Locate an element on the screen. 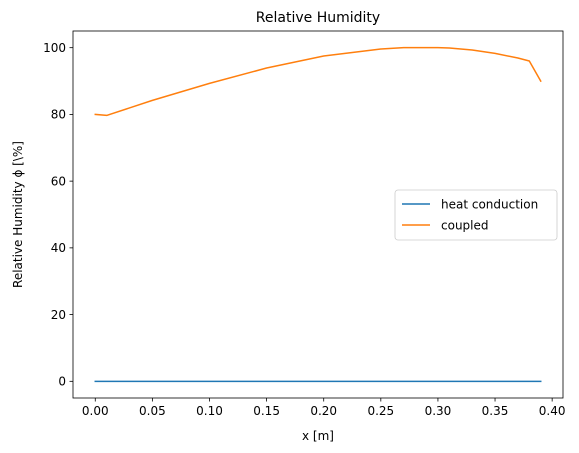  chart-title: Relative Humidity is located at coordinates (318, 18).